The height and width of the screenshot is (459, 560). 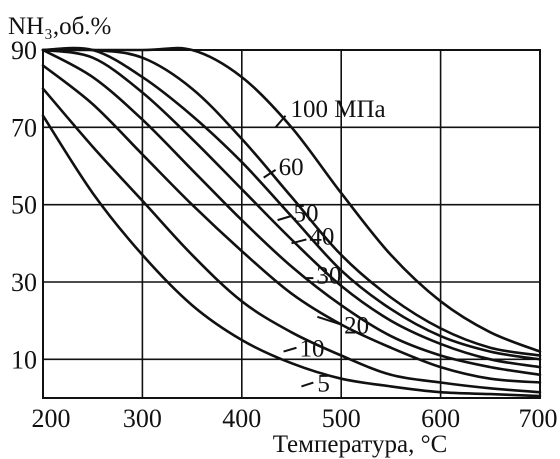 What do you see at coordinates (51, 418) in the screenshot?
I see `x-tick-label-200: 200` at bounding box center [51, 418].